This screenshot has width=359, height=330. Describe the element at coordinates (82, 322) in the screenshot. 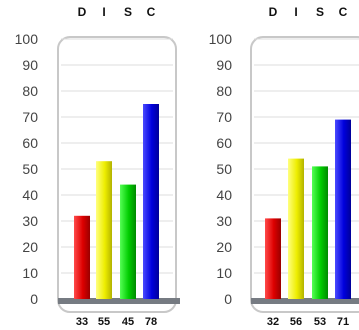

I see `value-label: 33` at that location.